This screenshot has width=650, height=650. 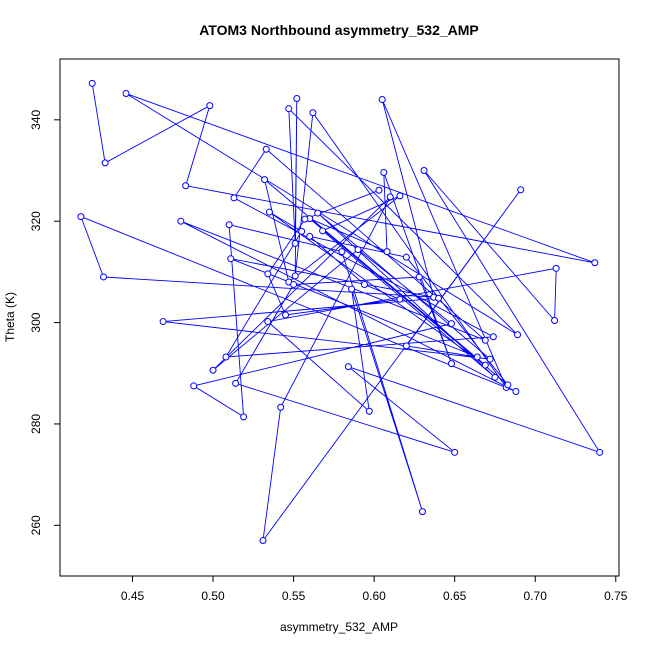 What do you see at coordinates (339, 30) in the screenshot?
I see `chart-title: ATOM3 Northbound asymmetry_532_AMP` at bounding box center [339, 30].